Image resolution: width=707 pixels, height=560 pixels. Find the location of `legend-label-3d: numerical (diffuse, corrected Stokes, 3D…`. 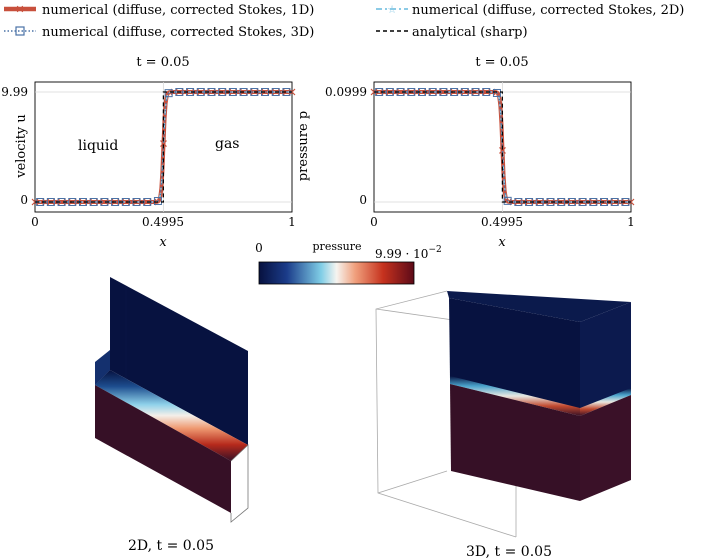

legend-label-3d: numerical (diffuse, corrected Stokes, 3D… is located at coordinates (178, 32).